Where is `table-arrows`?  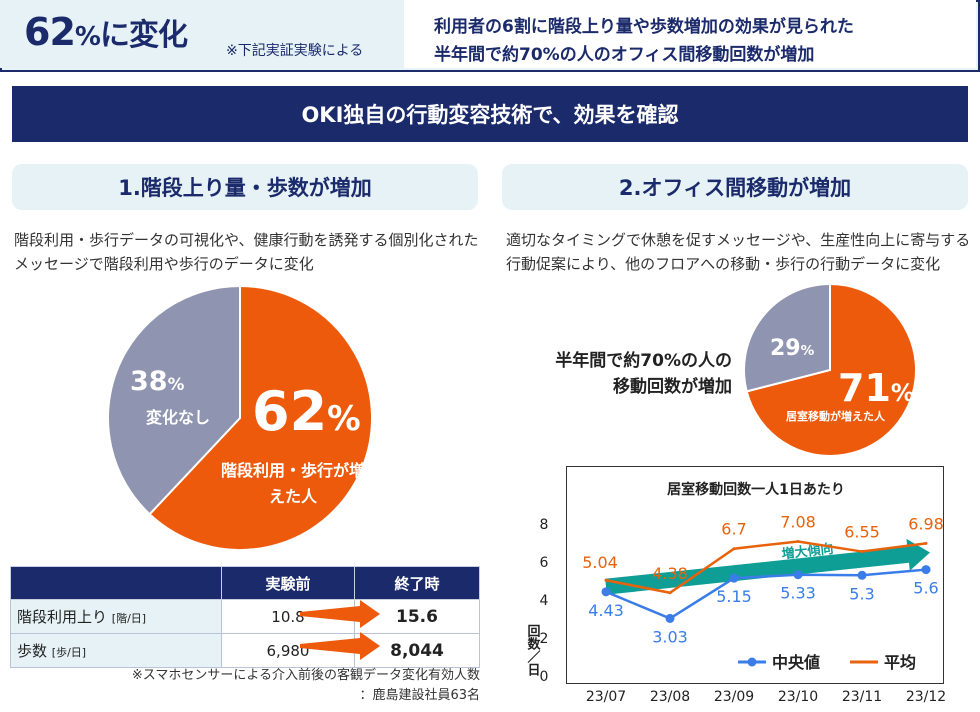
table-arrows is located at coordinates (340, 630).